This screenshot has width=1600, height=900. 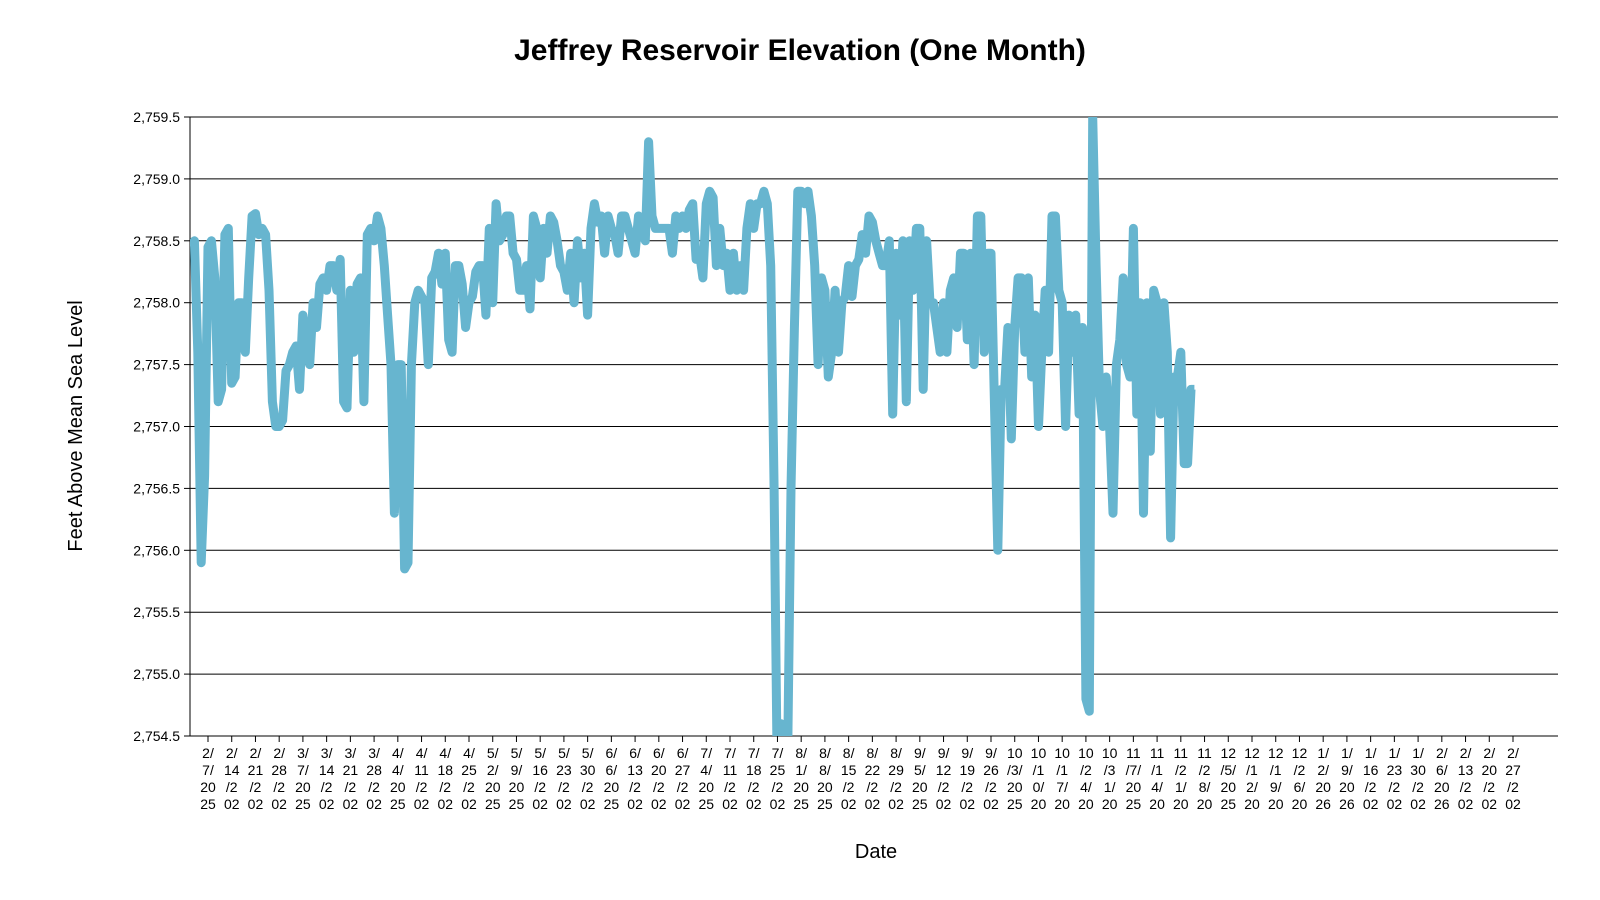 I want to click on x-tick-label: 1/23/2 02, so click(x=1395, y=778).